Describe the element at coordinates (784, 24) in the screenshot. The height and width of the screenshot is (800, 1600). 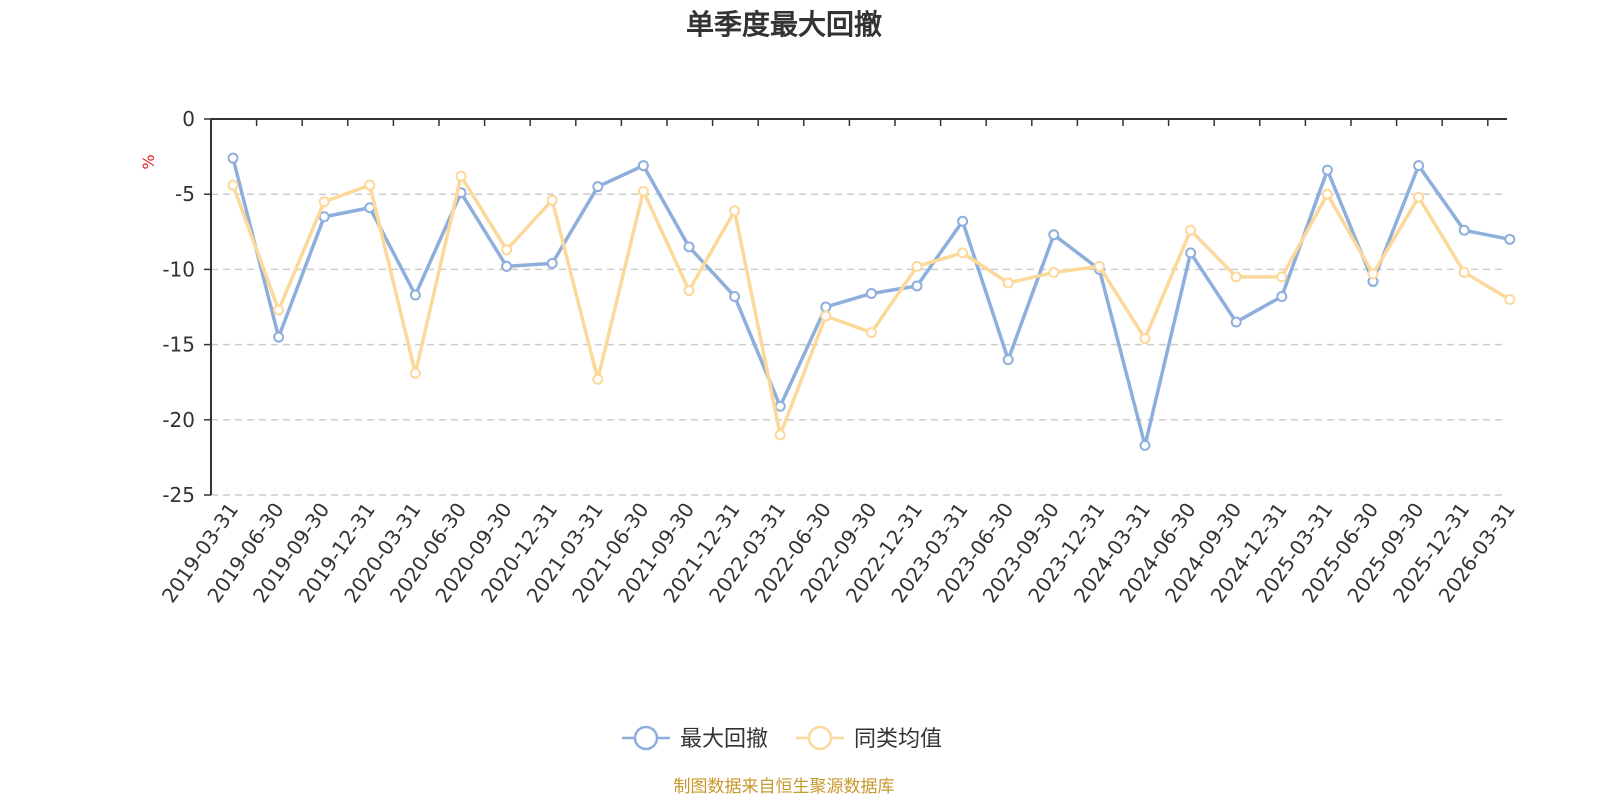
I see `chart-title: 单季度最大回撤` at that location.